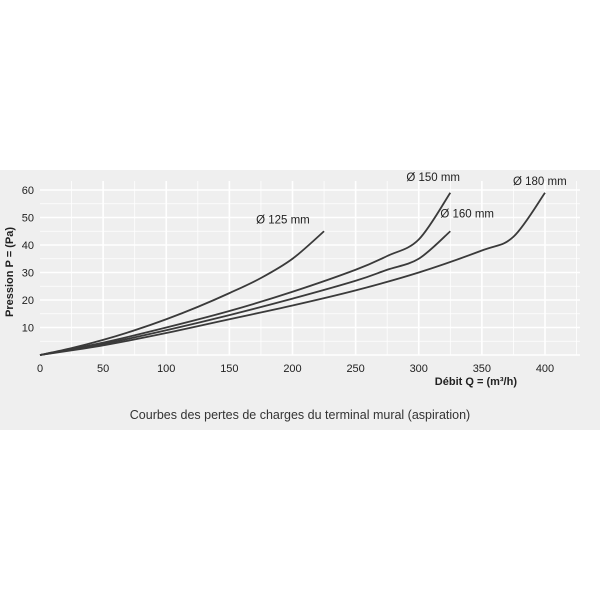  Describe the element at coordinates (476, 382) in the screenshot. I see `x-axis-label: Débit Q = (m³/h)` at that location.